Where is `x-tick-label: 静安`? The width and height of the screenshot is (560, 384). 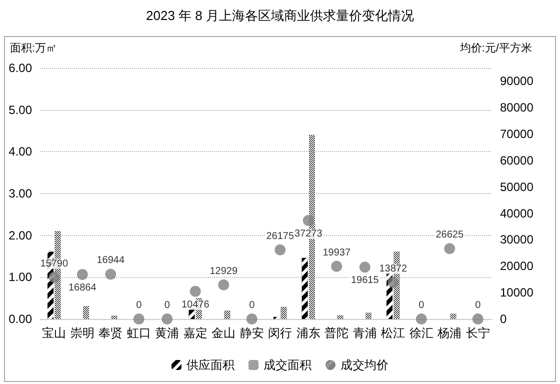
x-tick-label: 静安 is located at coordinates (252, 333).